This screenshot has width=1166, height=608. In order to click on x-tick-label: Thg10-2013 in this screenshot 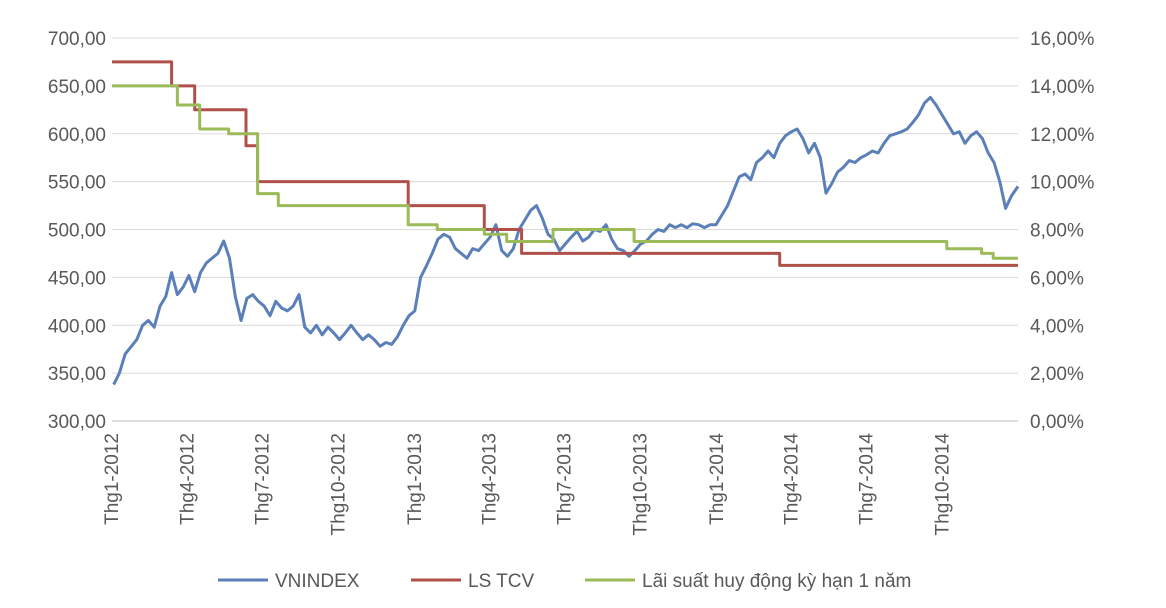, I will do `click(641, 484)`.